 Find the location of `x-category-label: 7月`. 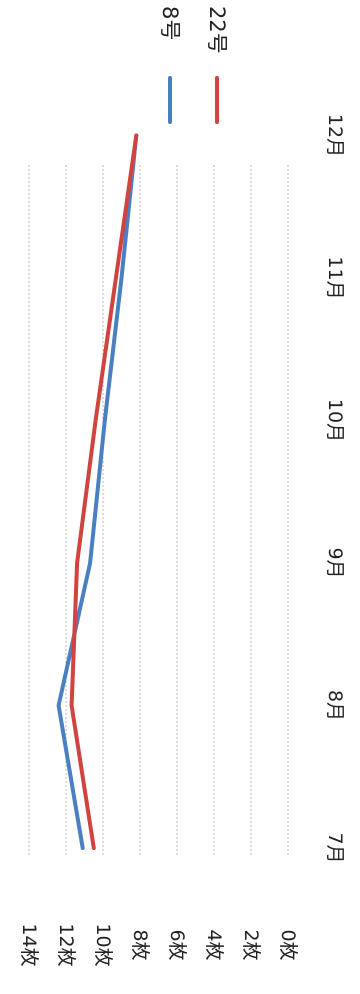

x-category-label: 7月 is located at coordinates (335, 847).